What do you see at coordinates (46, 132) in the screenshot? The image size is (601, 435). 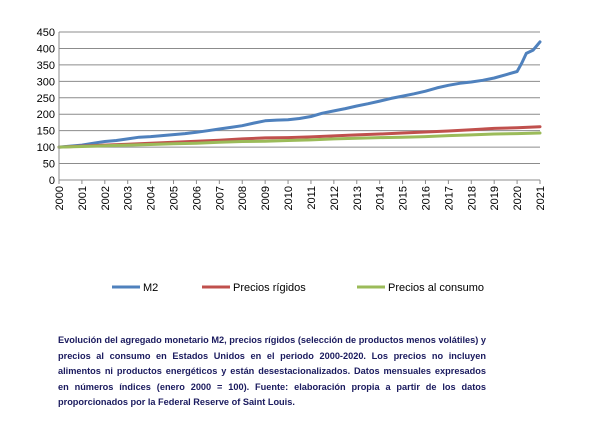 I see `y-tick-label: 150` at bounding box center [46, 132].